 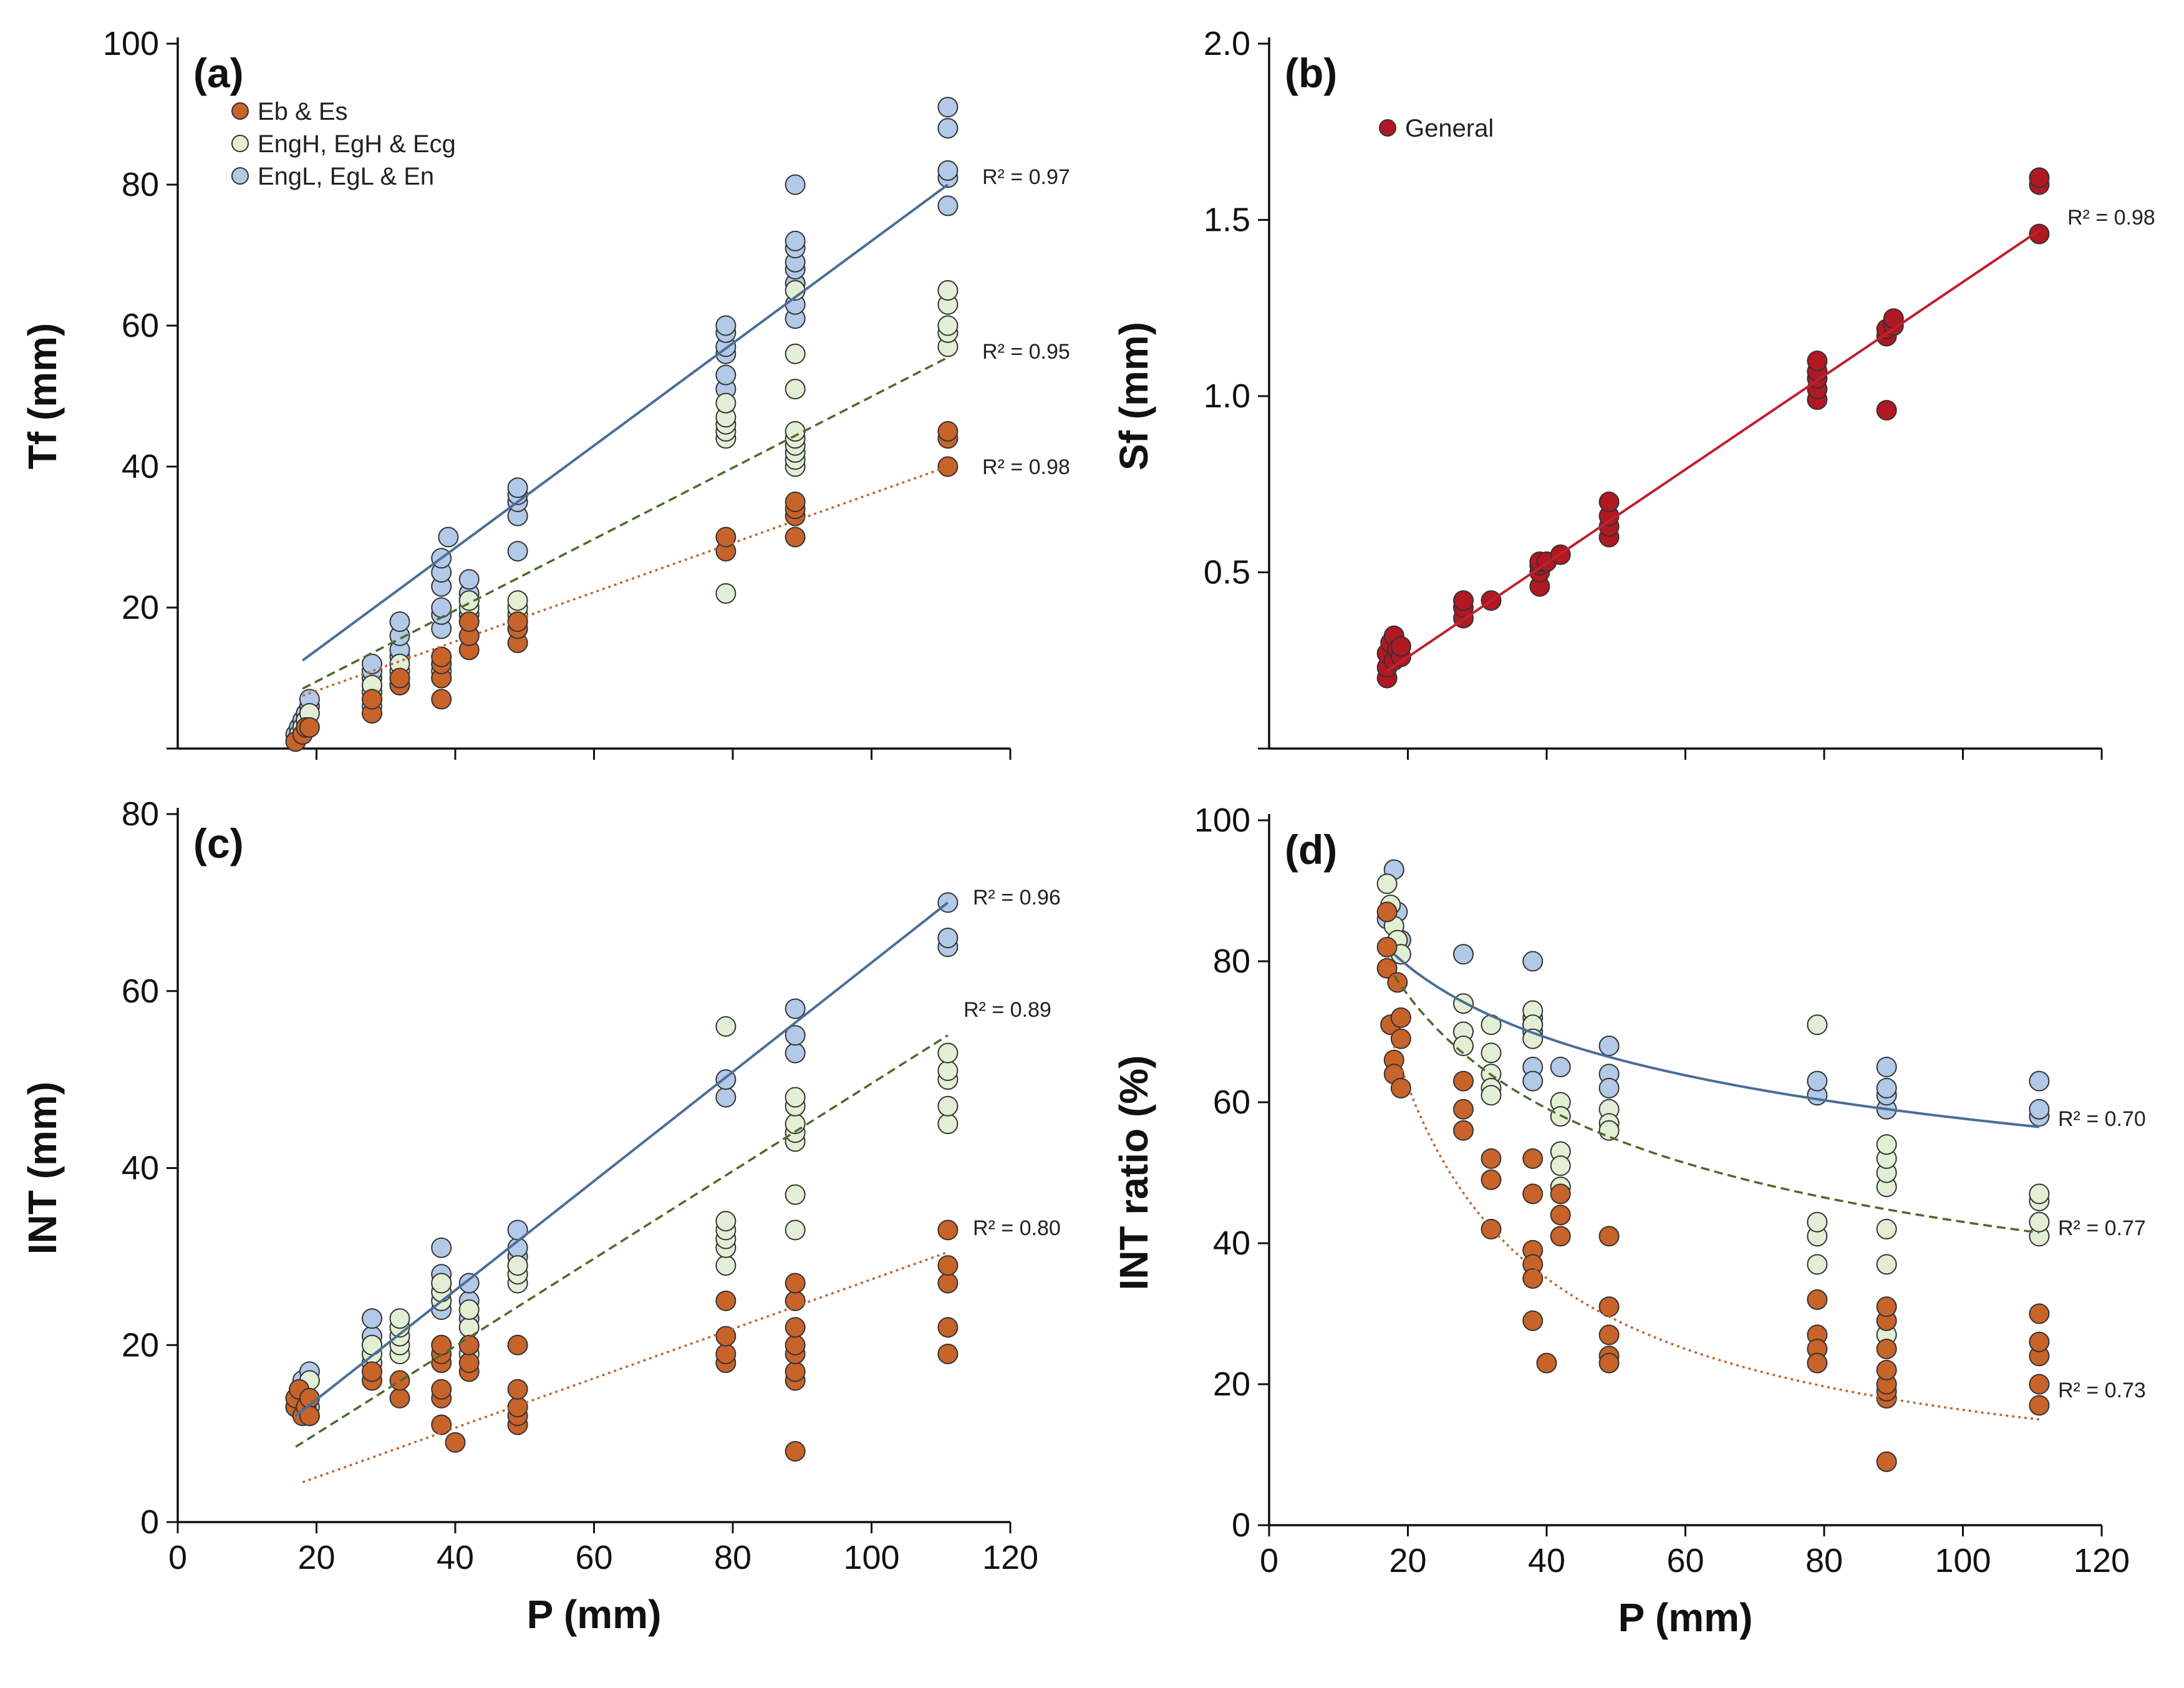 I want to click on x-tick-label: 0, so click(x=1269, y=1560).